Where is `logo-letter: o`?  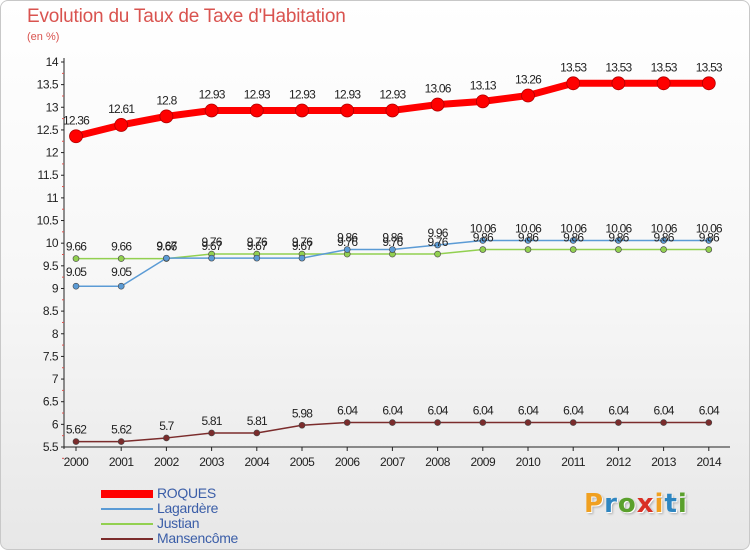 logo-letter: o is located at coordinates (627, 504).